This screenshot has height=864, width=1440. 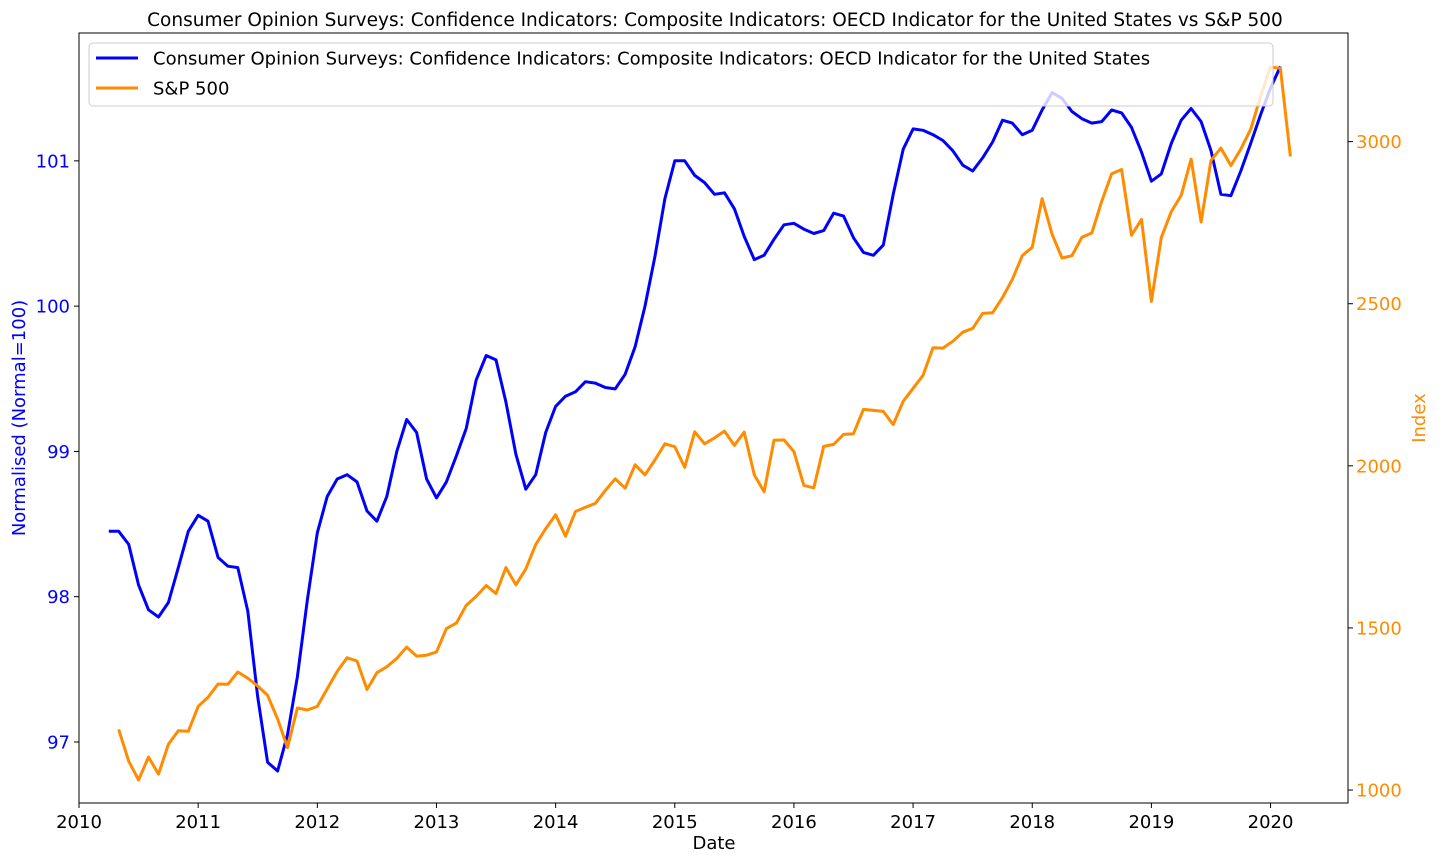 I want to click on y-left-tick-label: 98, so click(x=58, y=597).